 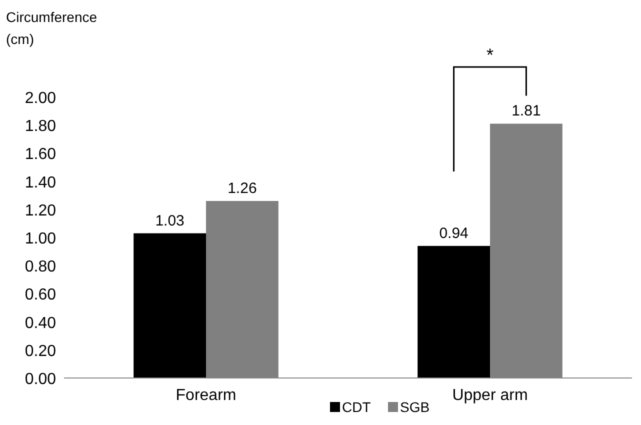 What do you see at coordinates (40, 351) in the screenshot?
I see `y-tick-label: 0.20` at bounding box center [40, 351].